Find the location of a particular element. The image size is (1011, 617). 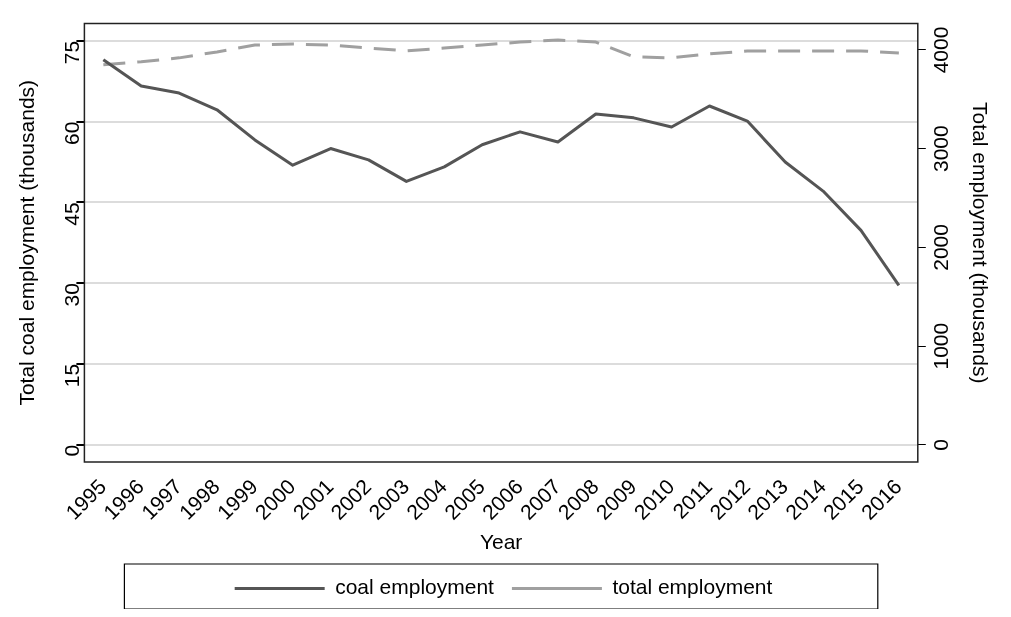

y-tick-label: 60 is located at coordinates (72, 133).